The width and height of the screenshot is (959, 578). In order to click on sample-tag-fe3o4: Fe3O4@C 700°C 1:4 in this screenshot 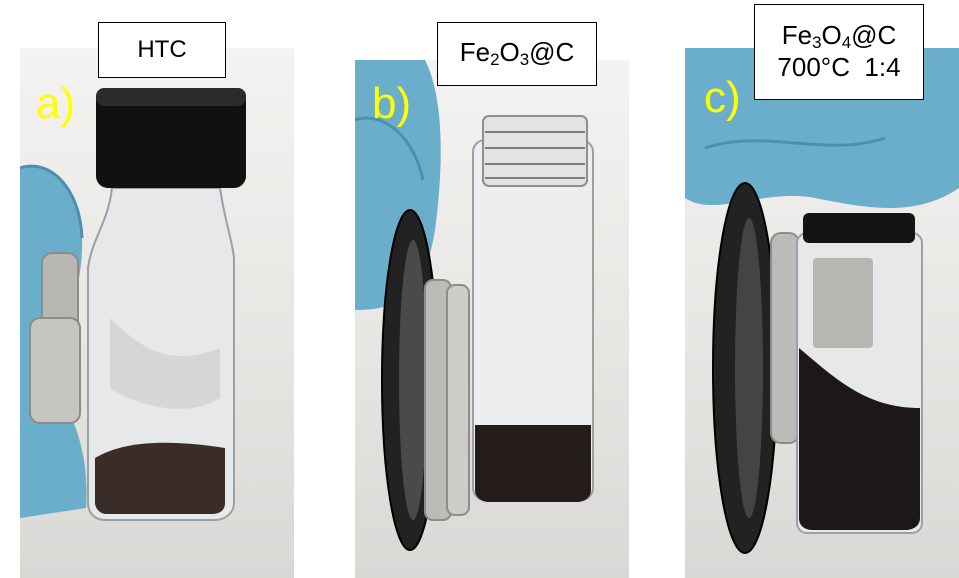, I will do `click(839, 52)`.